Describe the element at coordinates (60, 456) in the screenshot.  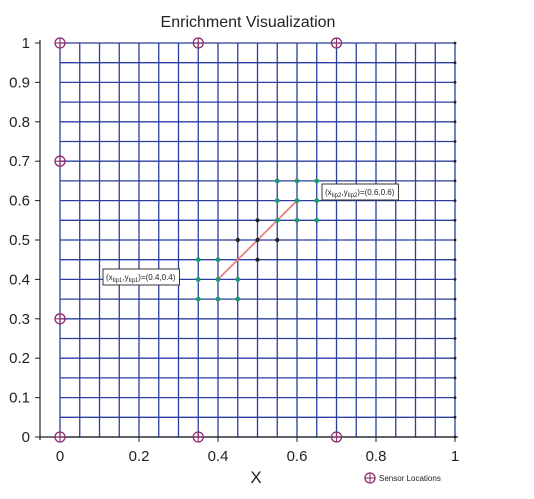
I see `x-tick-label: 0` at that location.